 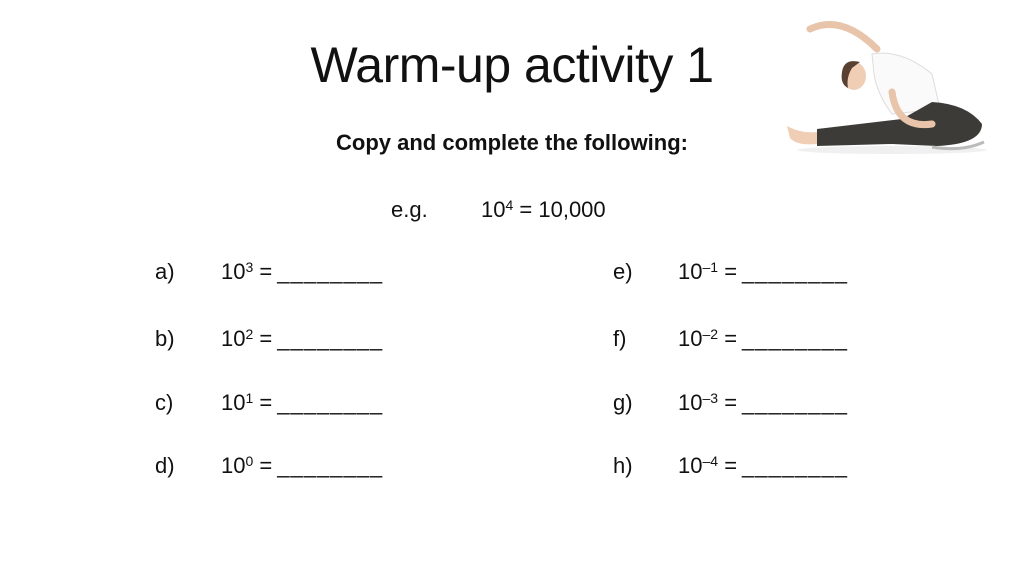 I want to click on exponent: 3, so click(x=249, y=267).